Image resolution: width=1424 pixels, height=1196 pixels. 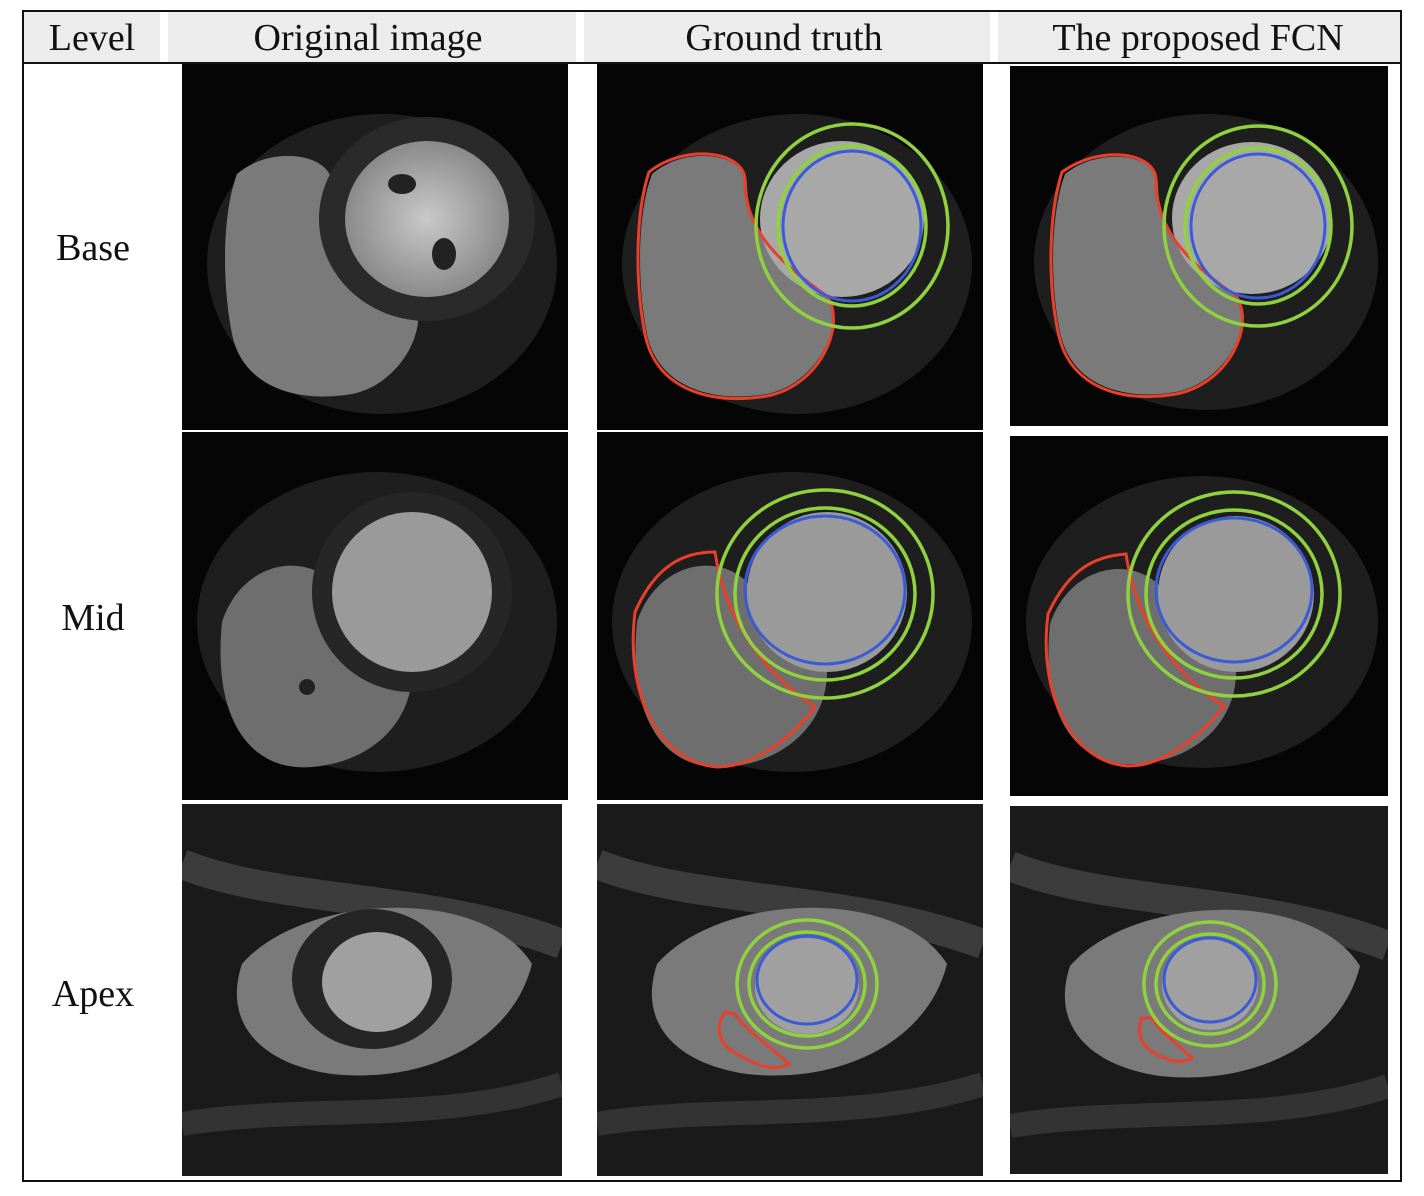 What do you see at coordinates (784, 38) in the screenshot?
I see `header-ground-truth: Ground truth` at bounding box center [784, 38].